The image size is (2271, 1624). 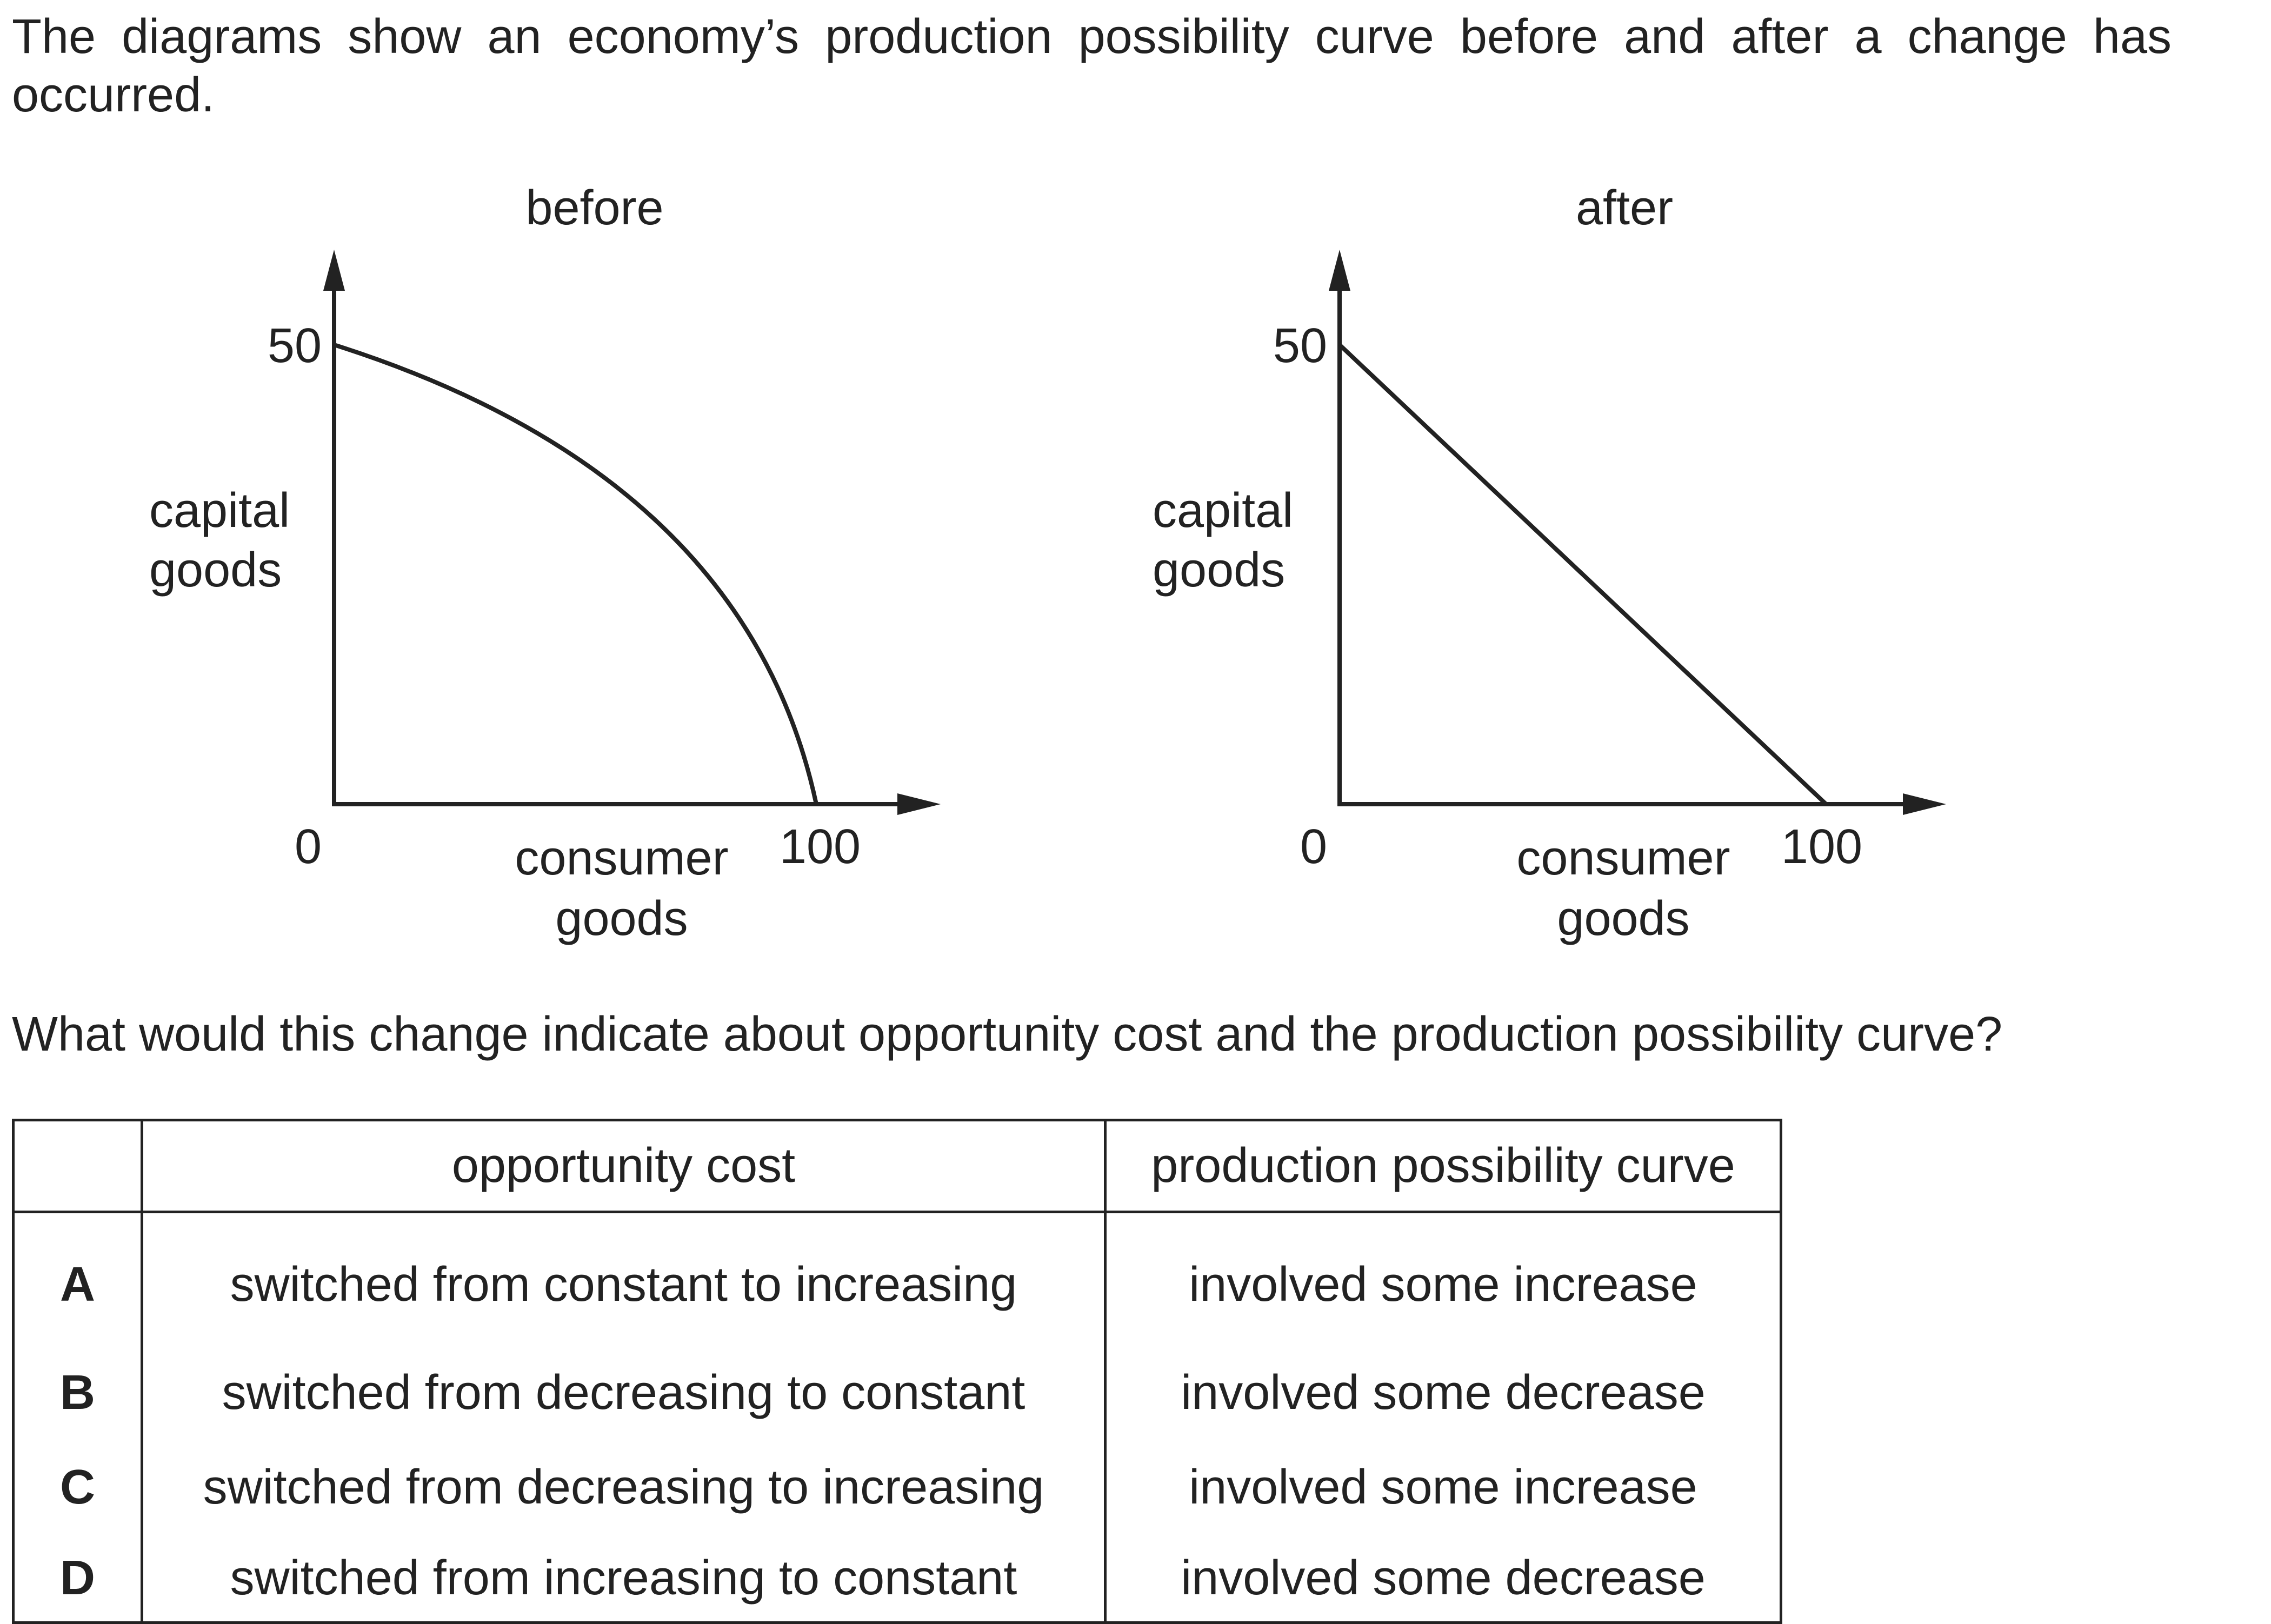 I want to click on option-letter: B, so click(x=77, y=1393).